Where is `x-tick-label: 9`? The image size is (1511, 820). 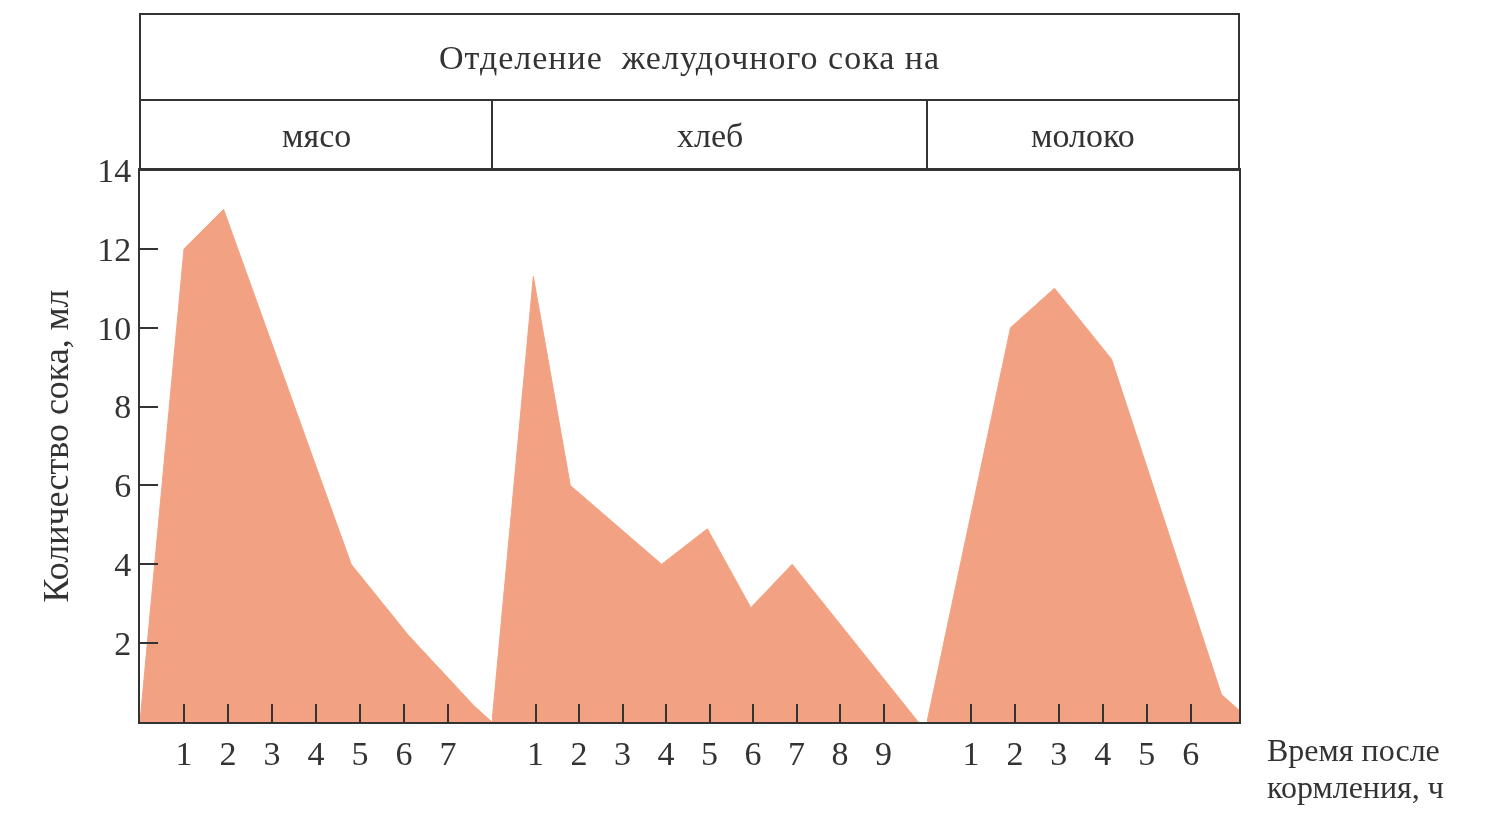 x-tick-label: 9 is located at coordinates (883, 753).